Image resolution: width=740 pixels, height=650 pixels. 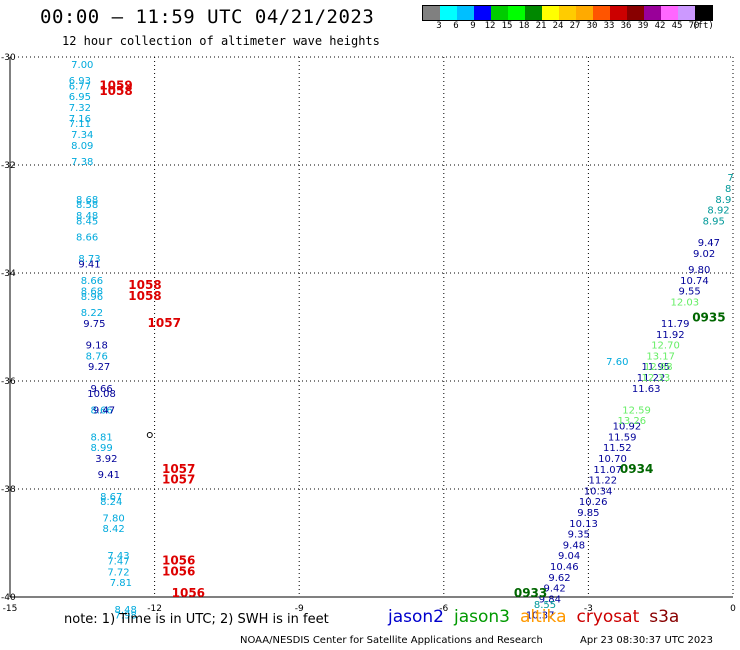 What do you see at coordinates (575, 26) in the screenshot?
I see `color-scale-label: 27` at bounding box center [575, 26].